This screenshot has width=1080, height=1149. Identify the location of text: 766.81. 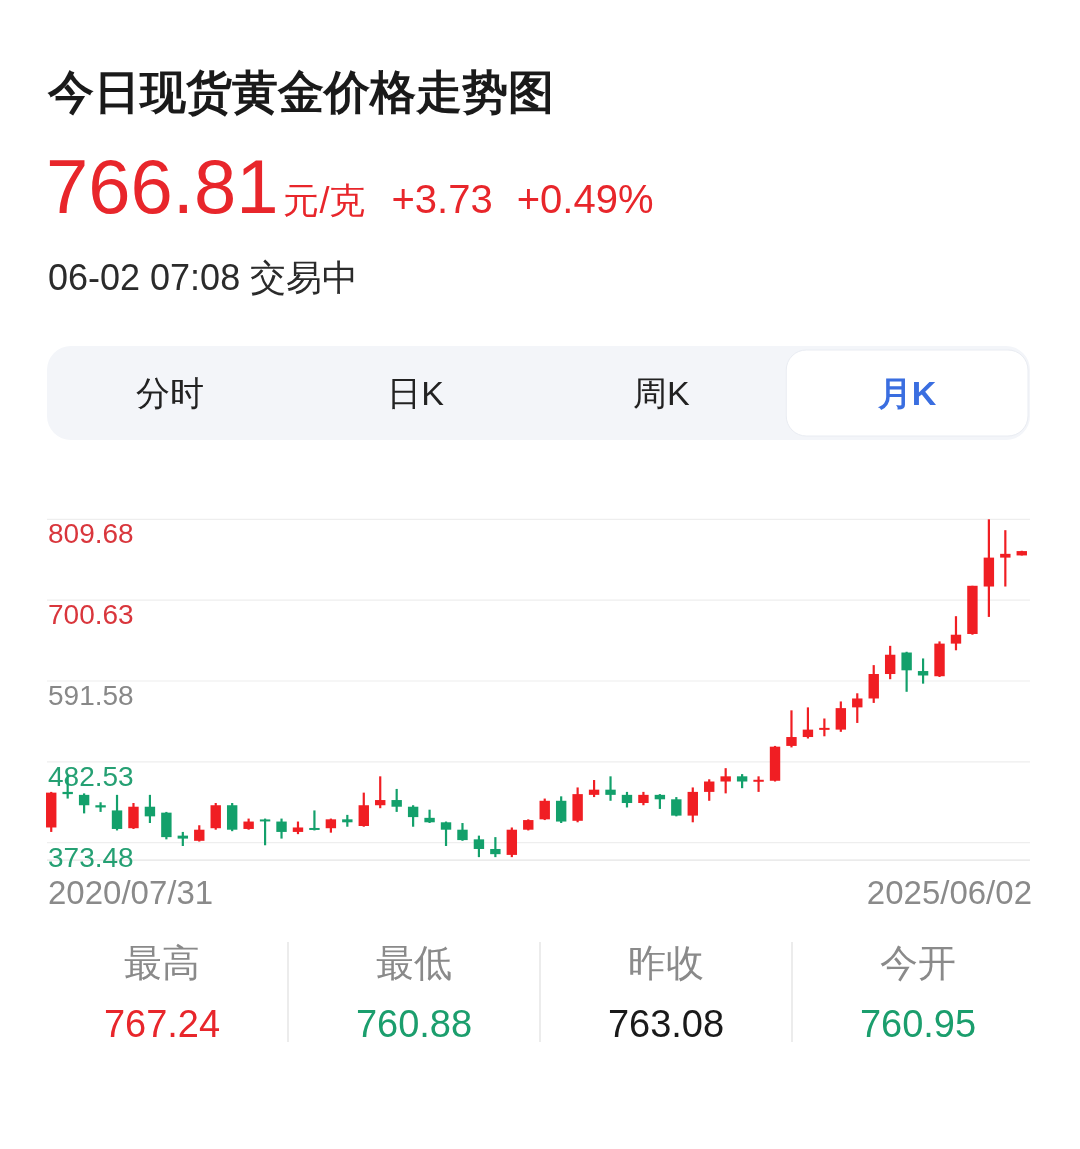
(162, 186).